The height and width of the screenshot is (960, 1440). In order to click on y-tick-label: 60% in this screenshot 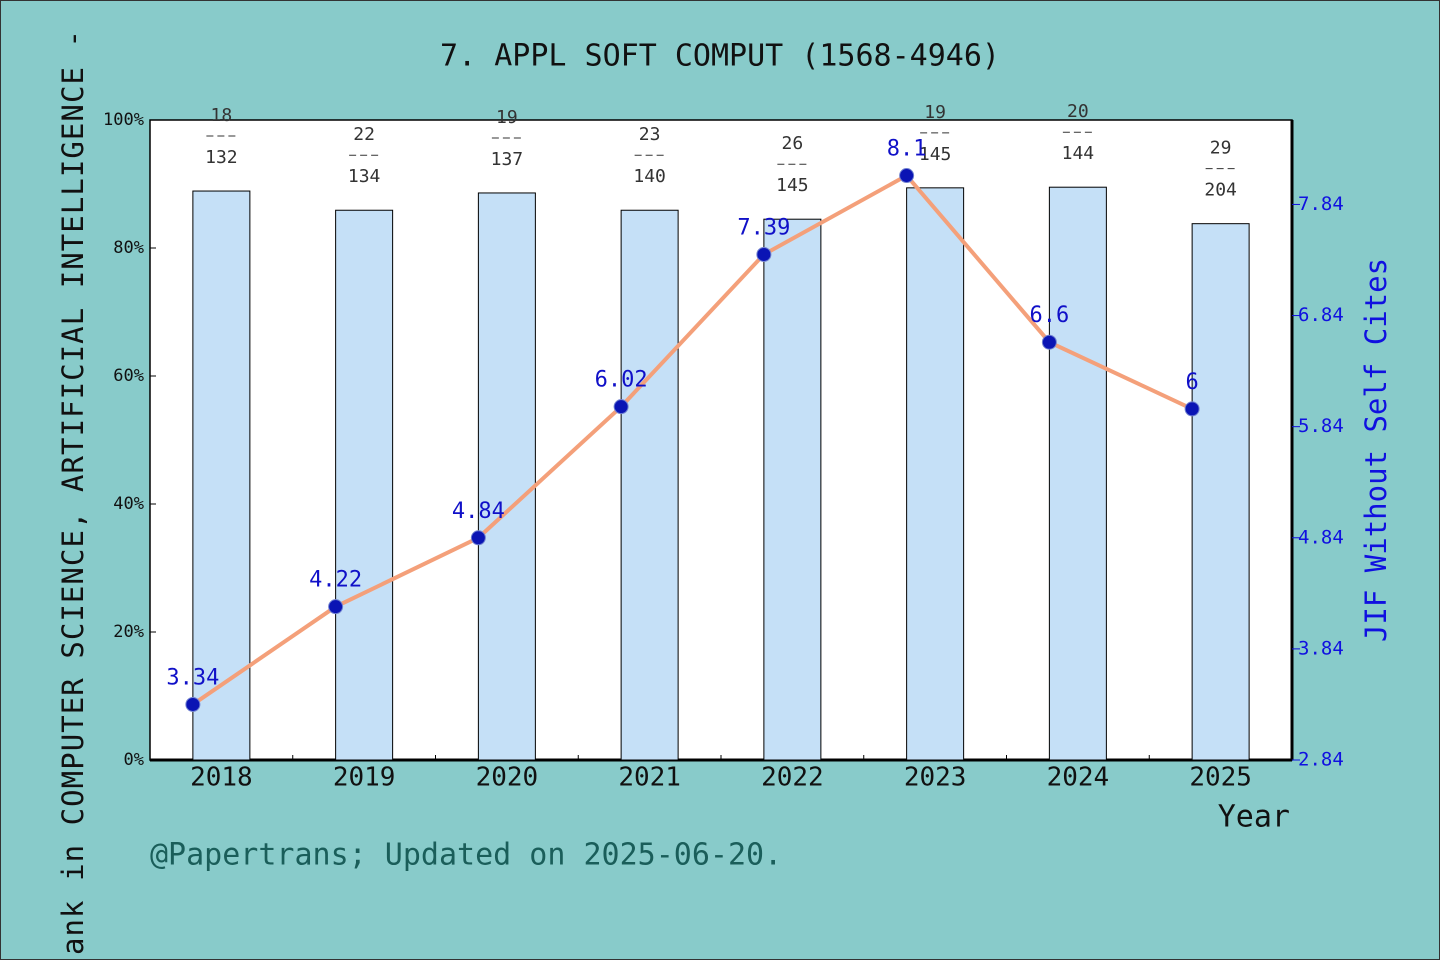, I will do `click(128, 376)`.